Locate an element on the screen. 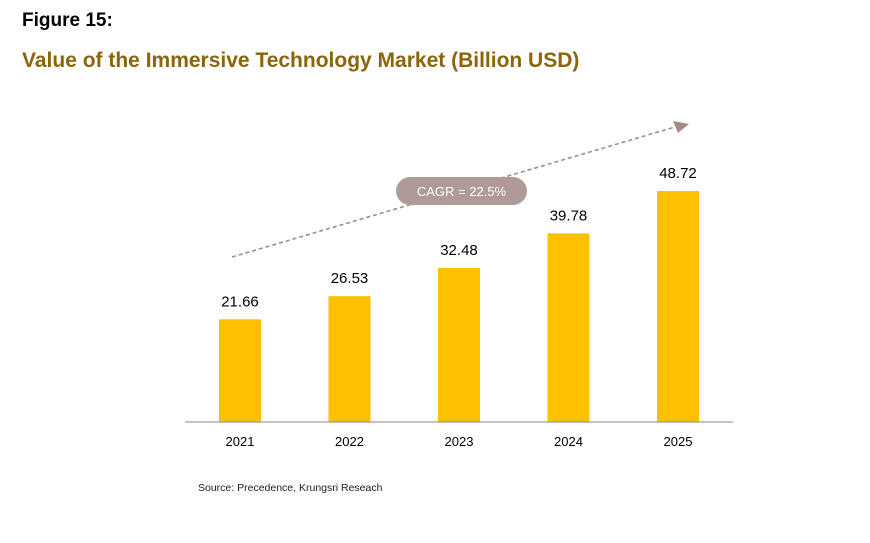  cagr-badge is located at coordinates (461, 191).